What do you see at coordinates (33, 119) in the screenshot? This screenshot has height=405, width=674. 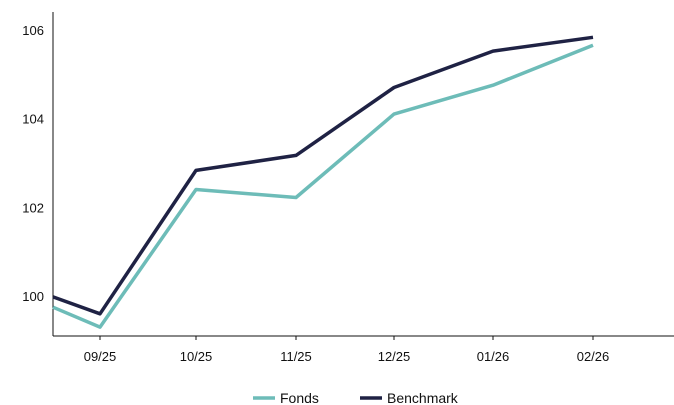 I see `y-tick-label: 104` at bounding box center [33, 119].